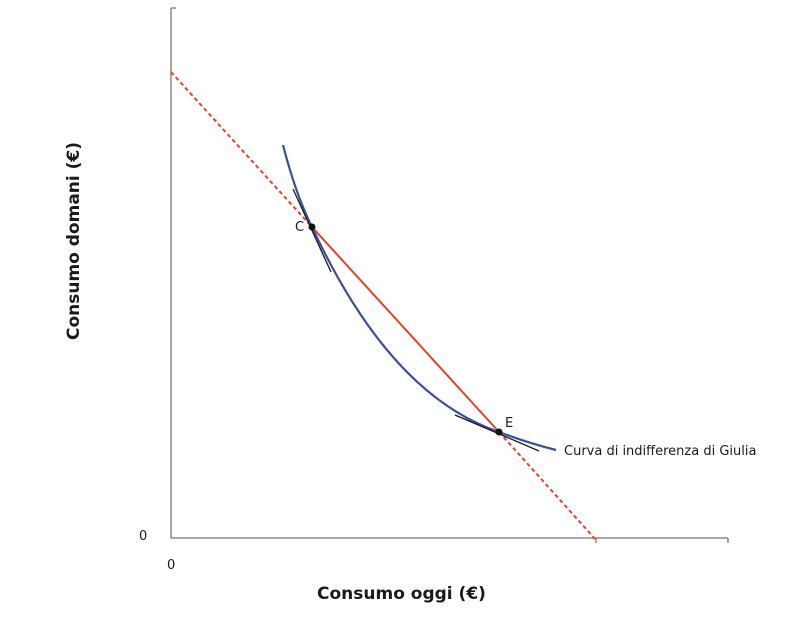 The width and height of the screenshot is (809, 618). What do you see at coordinates (300, 227) in the screenshot?
I see `point-c-label: C` at bounding box center [300, 227].